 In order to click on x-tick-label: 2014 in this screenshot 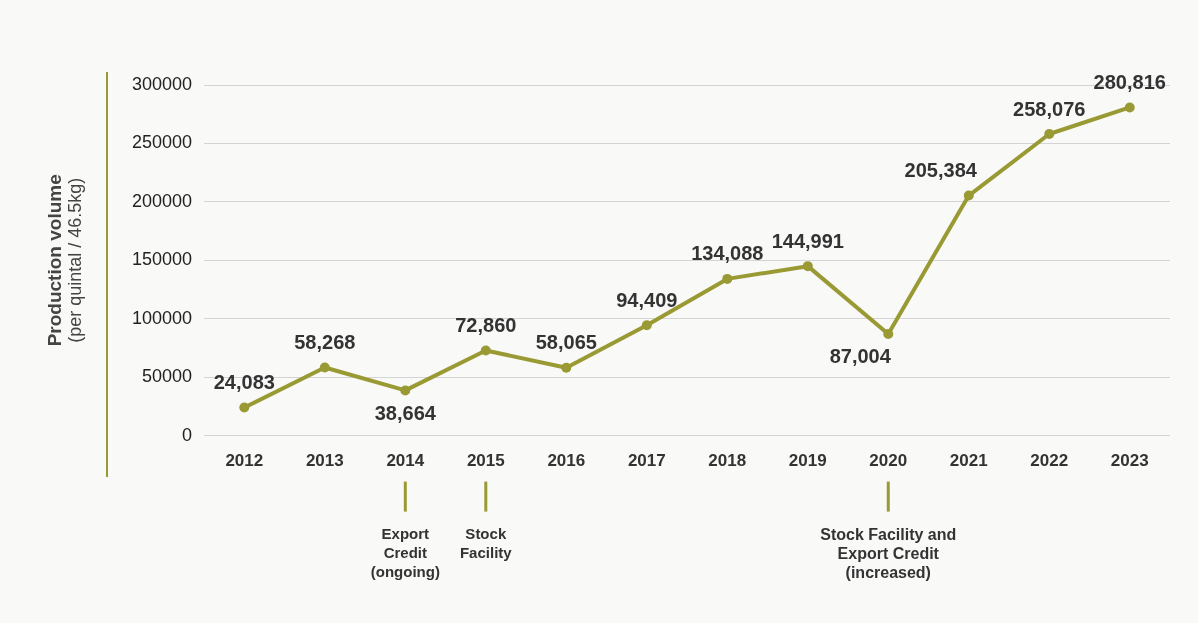, I will do `click(405, 461)`.